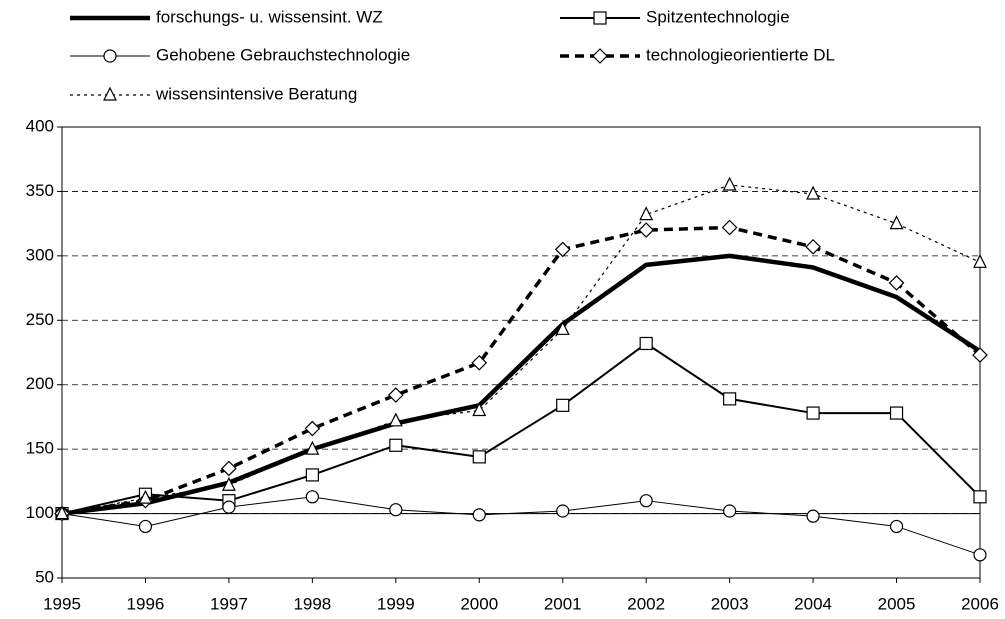  I want to click on series-line, so click(521, 526).